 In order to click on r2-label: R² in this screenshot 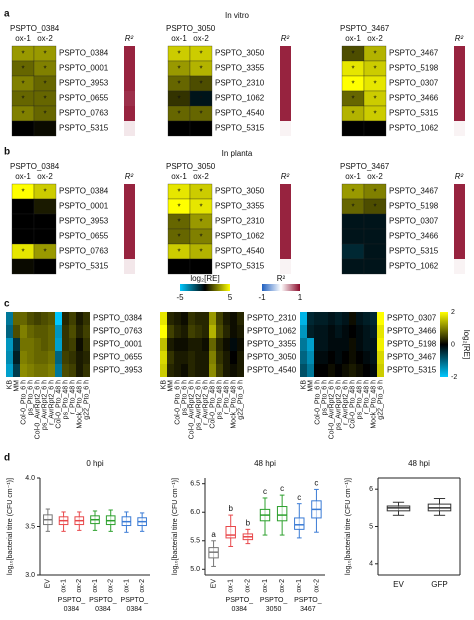, I will do `click(129, 176)`.